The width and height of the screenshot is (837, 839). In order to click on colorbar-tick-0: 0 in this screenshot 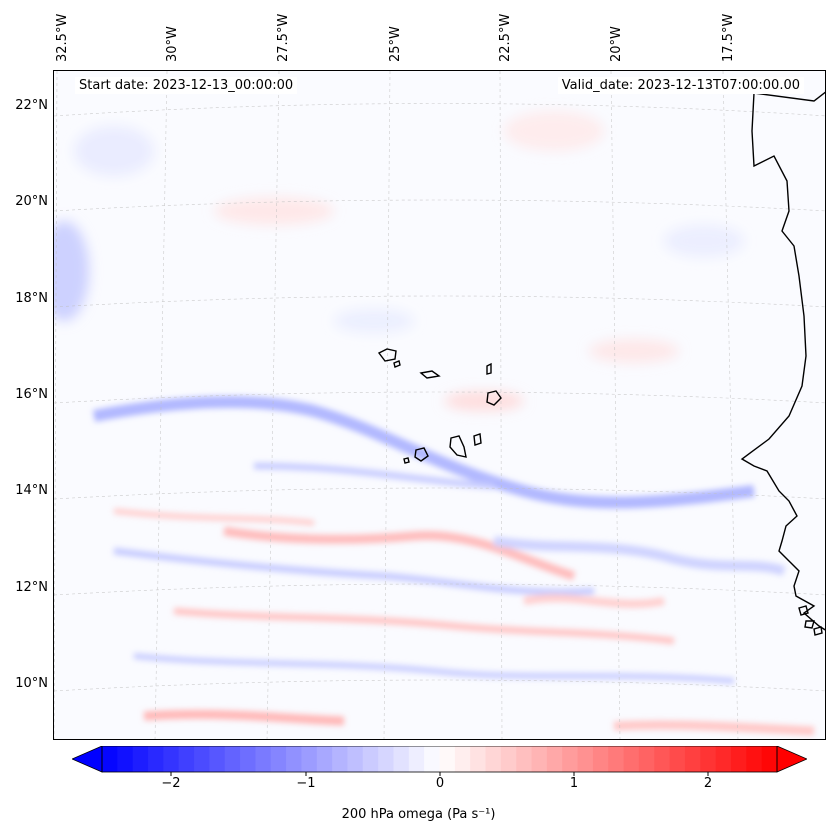, I will do `click(440, 783)`.